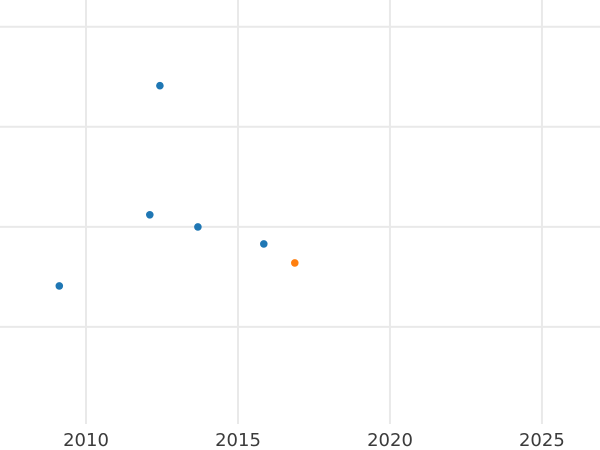 The height and width of the screenshot is (450, 600). I want to click on orange-series-point, so click(295, 263).